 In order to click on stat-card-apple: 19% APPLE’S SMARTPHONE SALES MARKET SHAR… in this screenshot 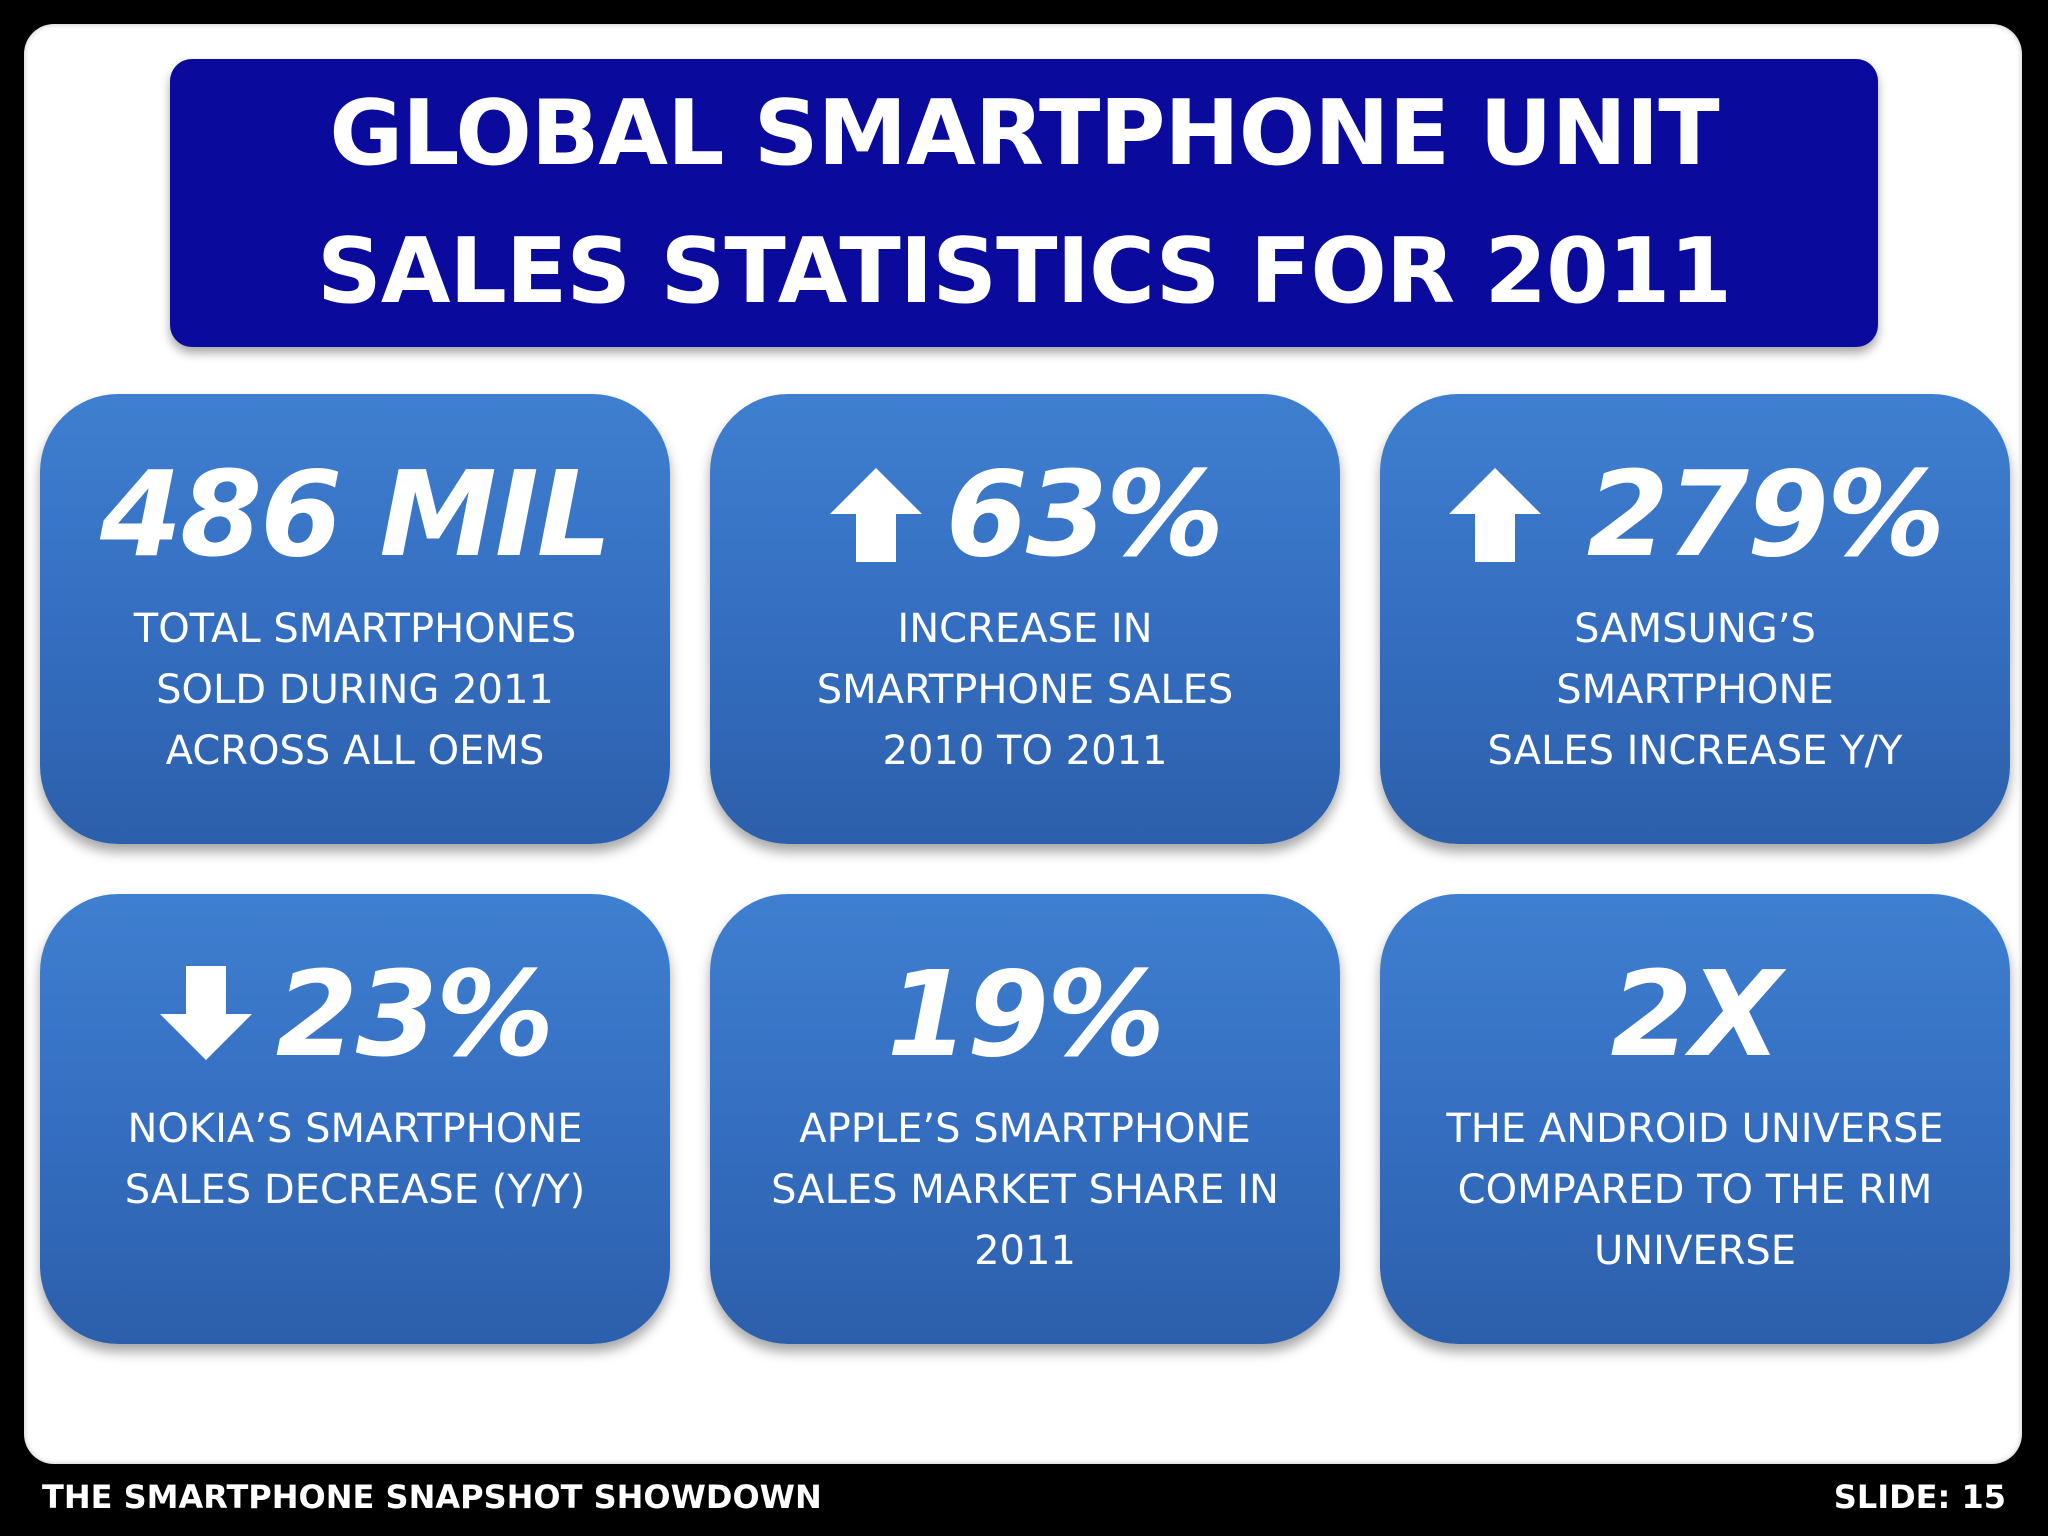, I will do `click(1025, 1119)`.